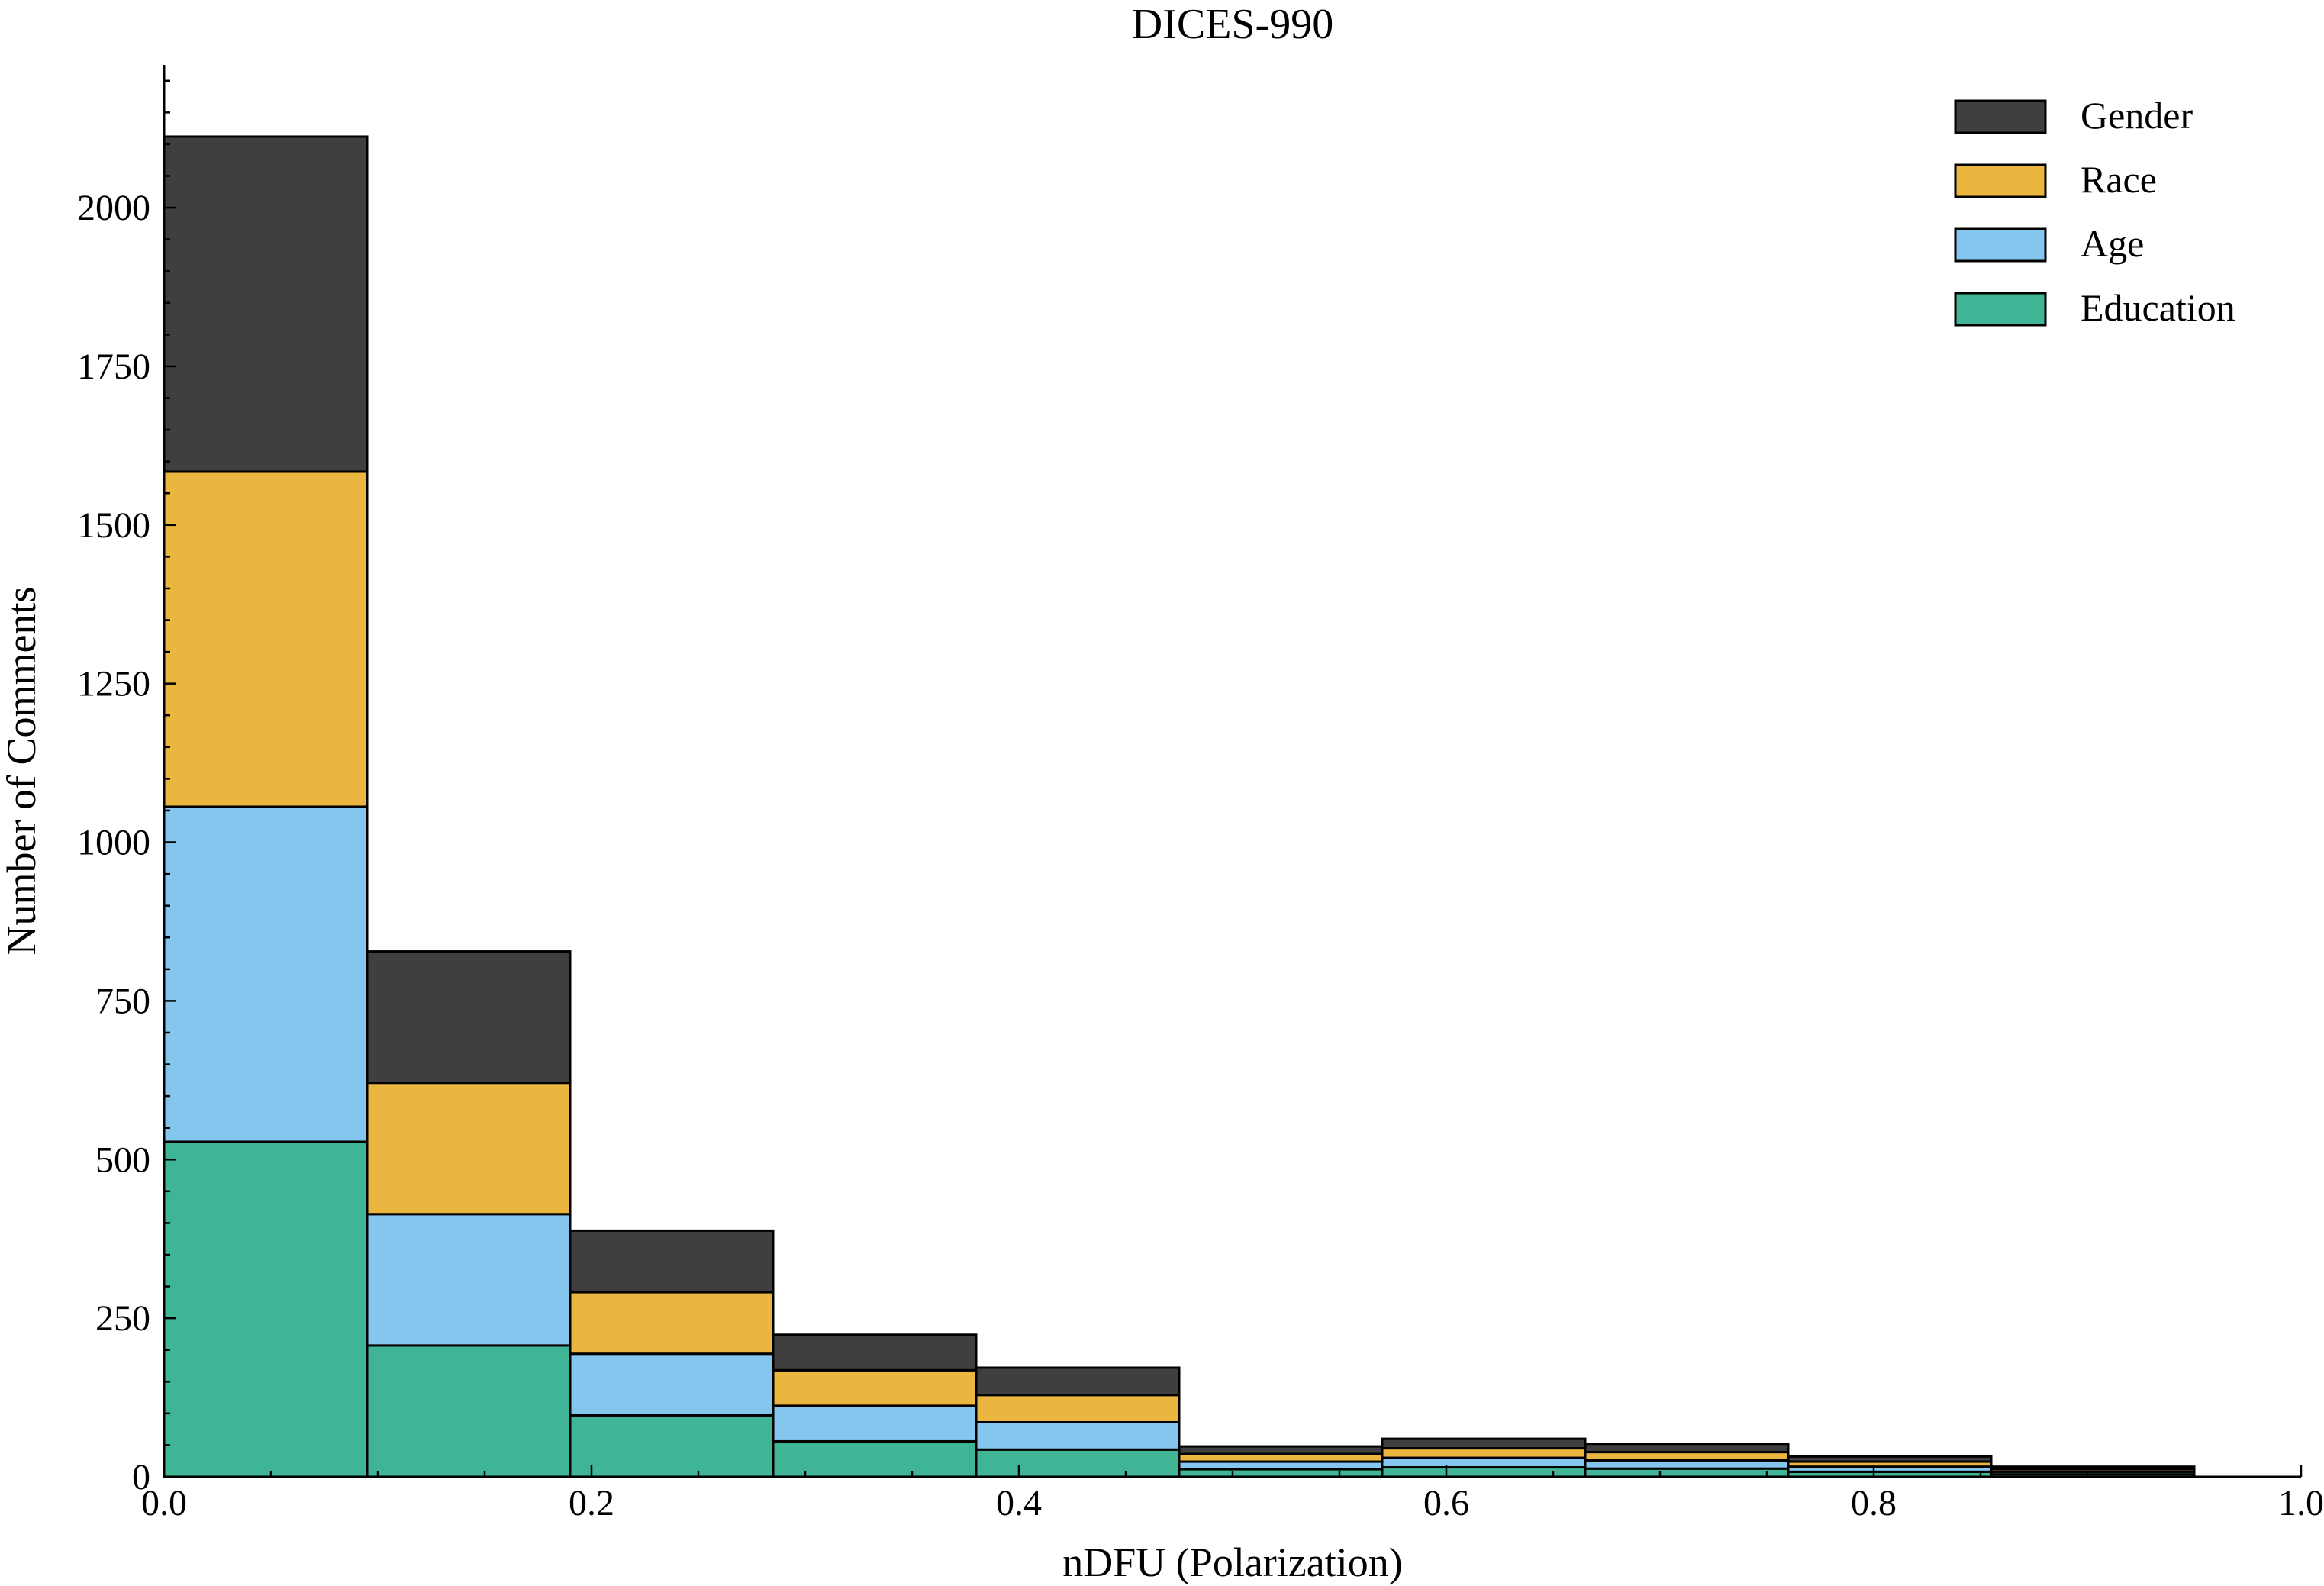  What do you see at coordinates (2113, 244) in the screenshot?
I see `legend-label-age: Age` at bounding box center [2113, 244].